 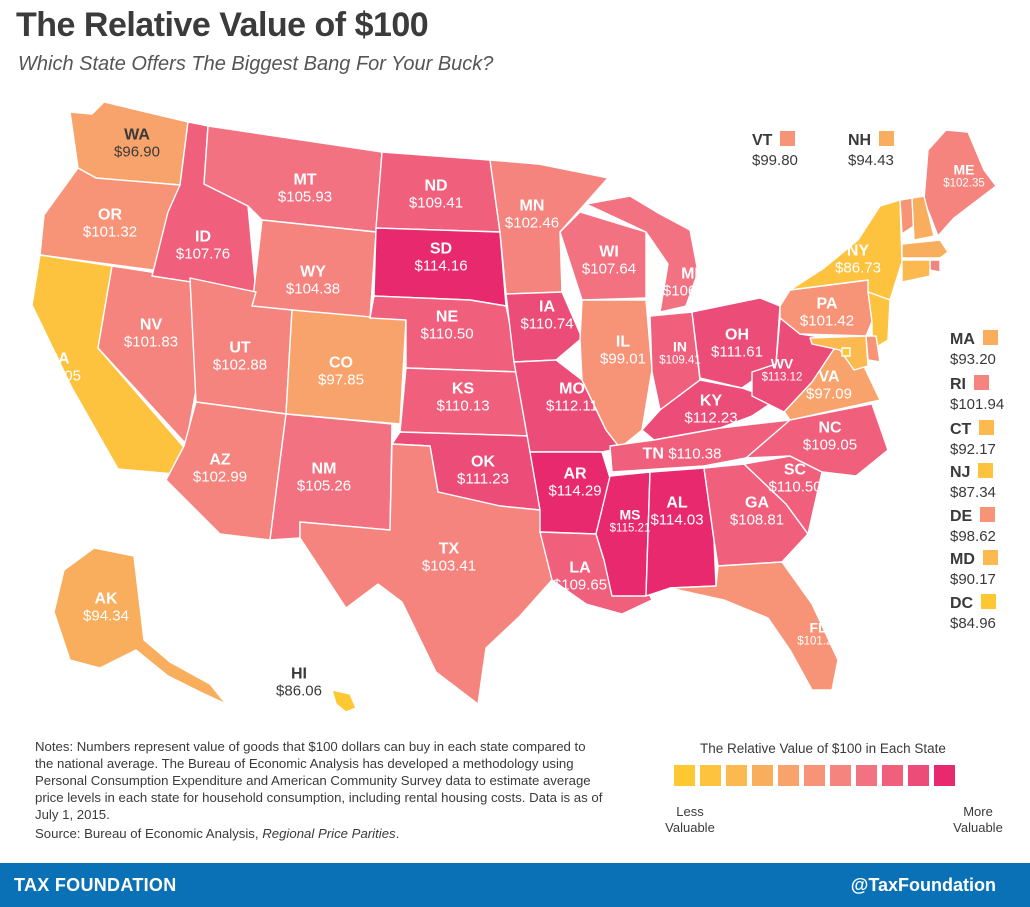 I want to click on state-RI, so click(x=935, y=266).